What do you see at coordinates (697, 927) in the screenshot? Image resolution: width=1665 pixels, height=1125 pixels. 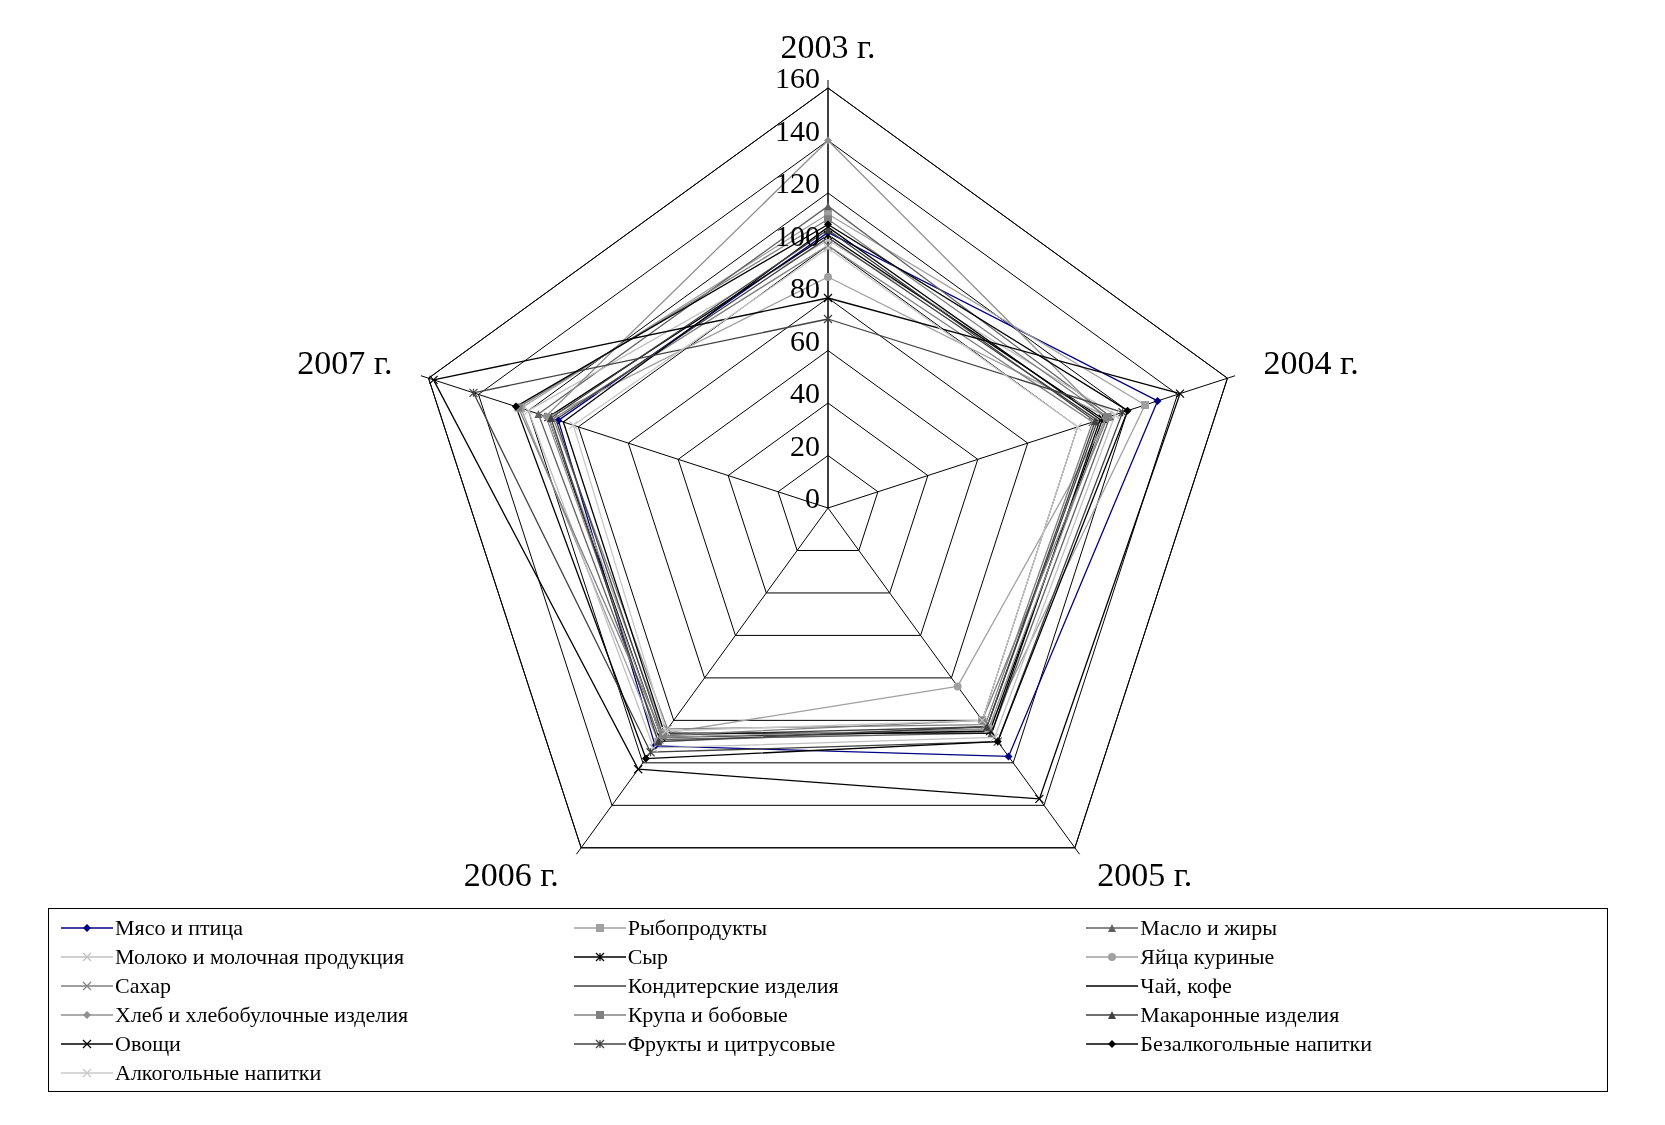 I see `legend-label: Рыбопродукты` at bounding box center [697, 927].